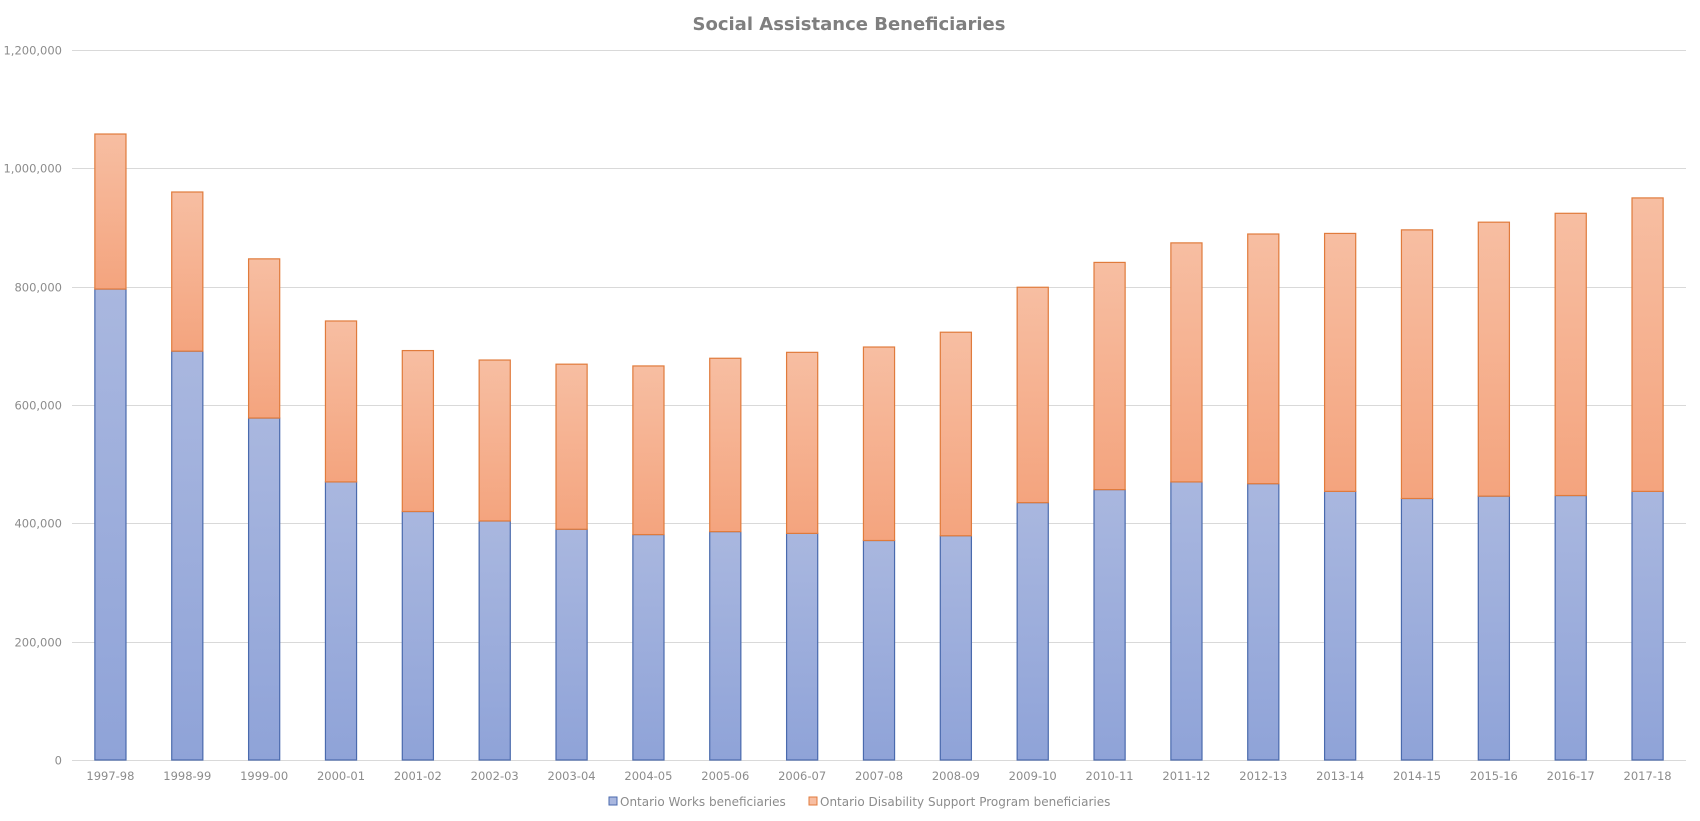 The image size is (1700, 821). I want to click on legend-item-ontario-works: Ontario Works beneficiaries, so click(697, 802).